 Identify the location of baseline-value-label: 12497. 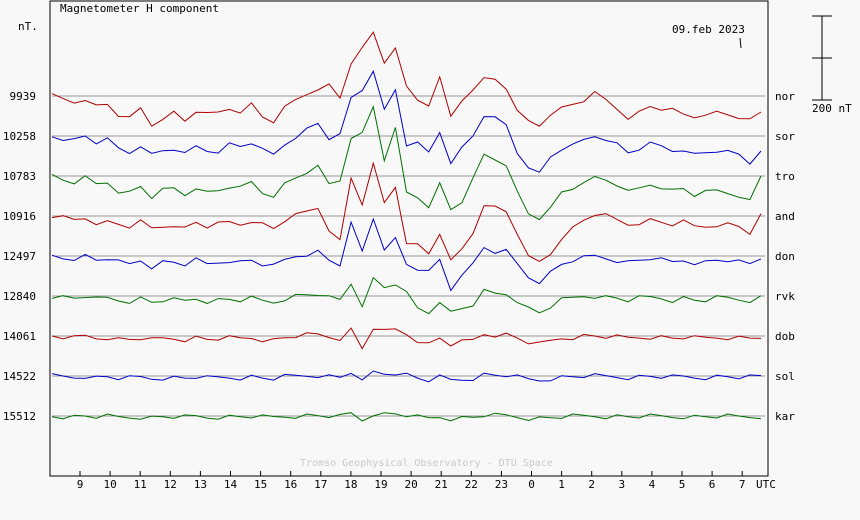
(19, 256).